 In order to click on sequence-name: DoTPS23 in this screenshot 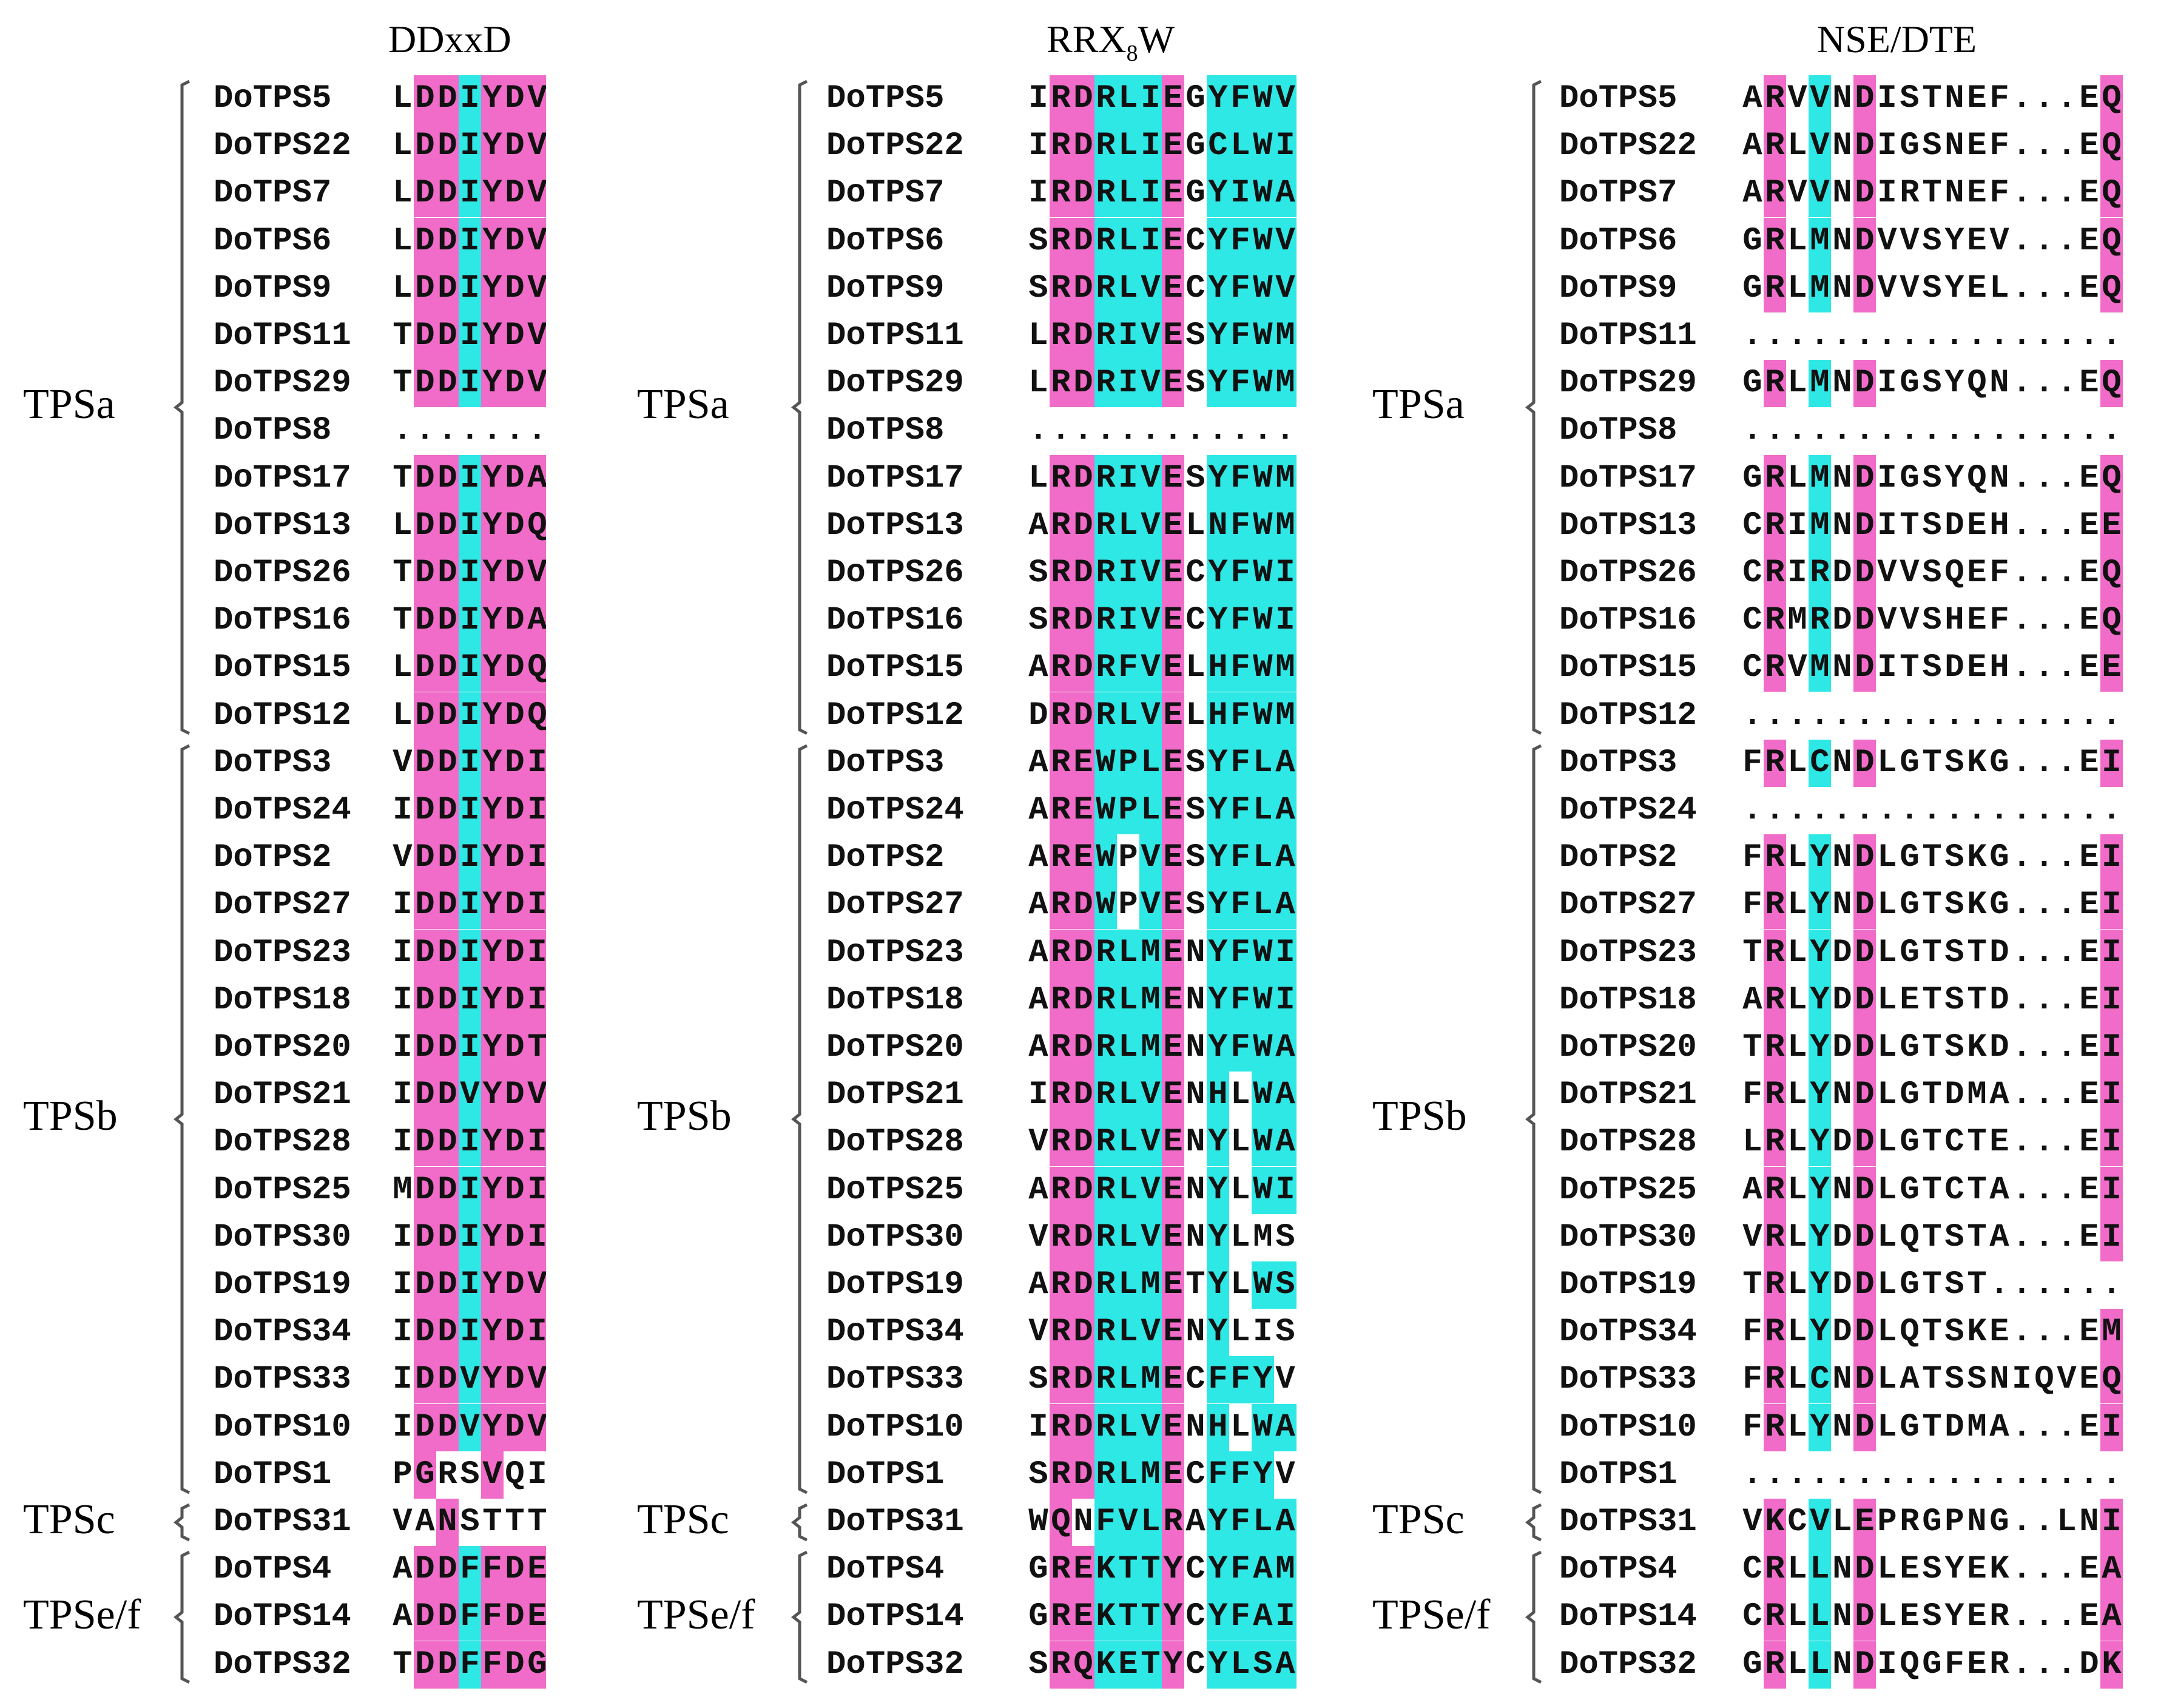, I will do `click(1628, 952)`.